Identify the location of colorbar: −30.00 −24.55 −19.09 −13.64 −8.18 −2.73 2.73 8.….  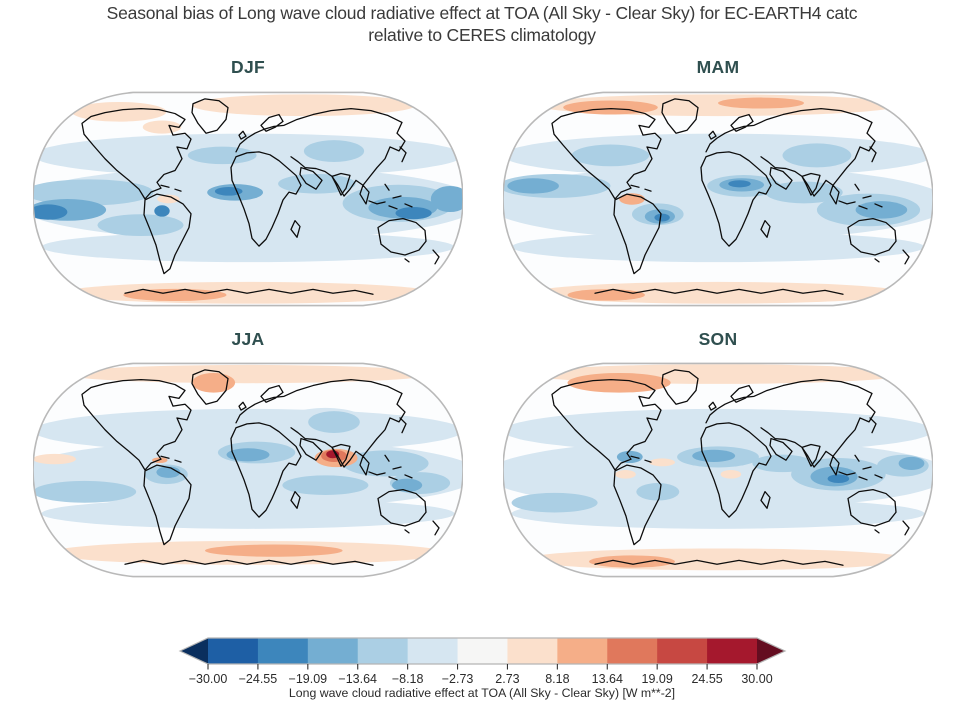
(482, 661).